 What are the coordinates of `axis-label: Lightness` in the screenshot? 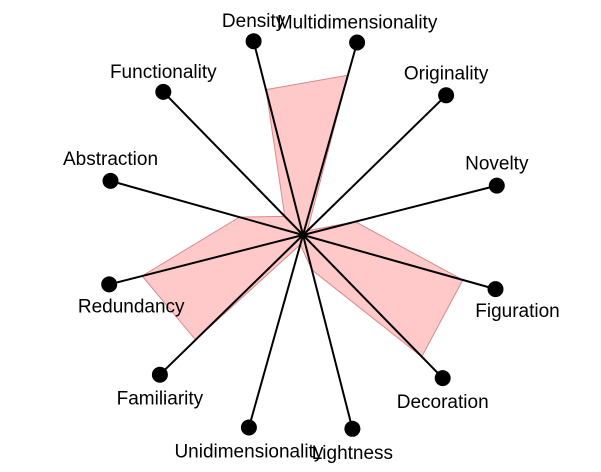 It's located at (352, 453).